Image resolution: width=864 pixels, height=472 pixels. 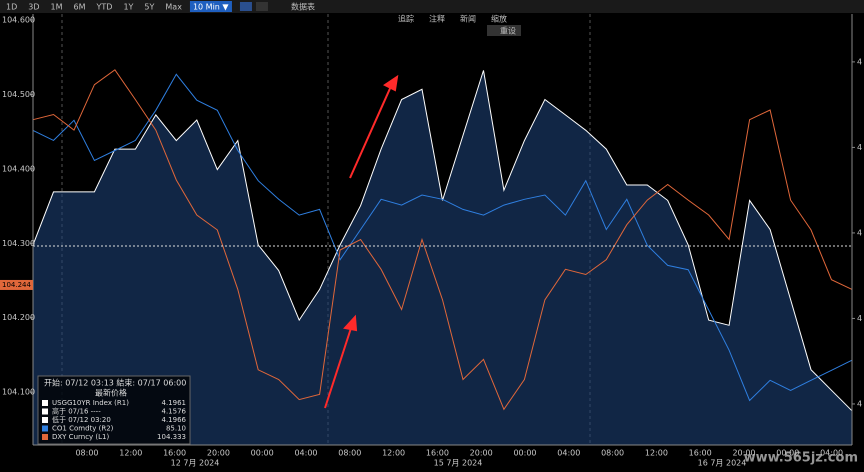 What do you see at coordinates (128, 7) in the screenshot?
I see `range-button: 1Y` at bounding box center [128, 7].